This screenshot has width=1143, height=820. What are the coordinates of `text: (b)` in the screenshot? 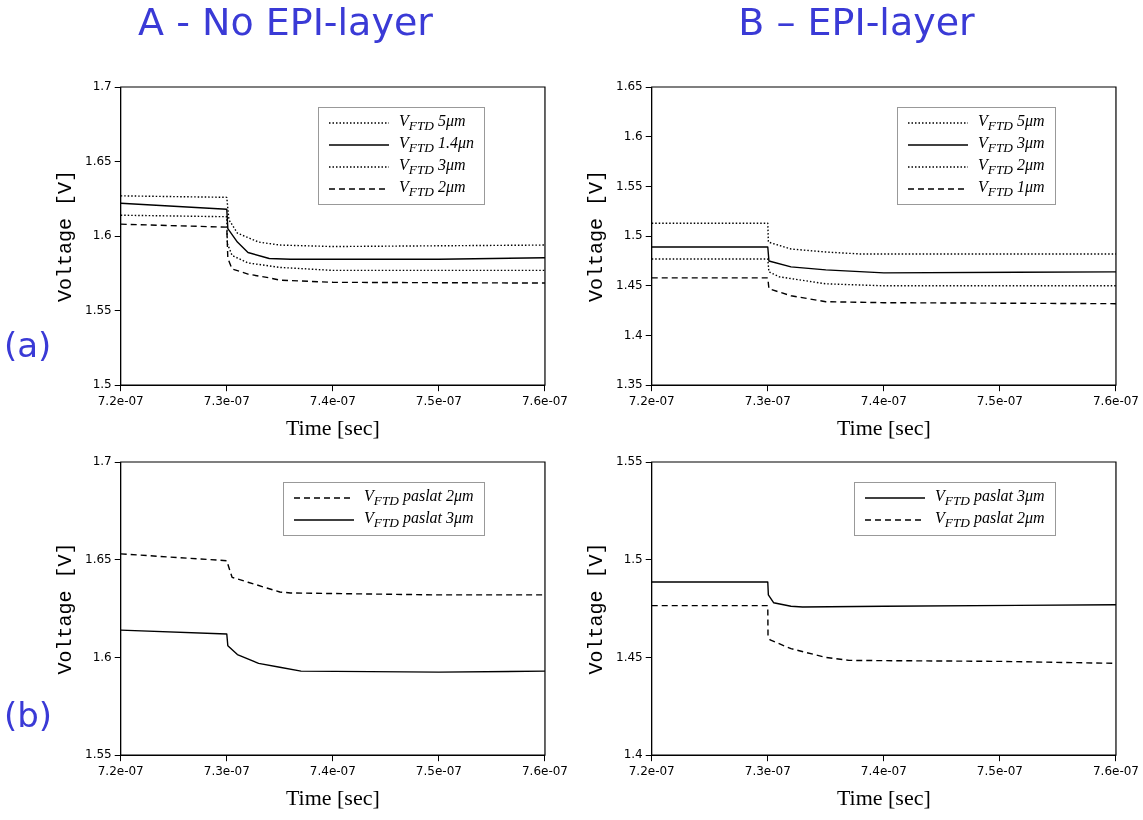 It's located at (28, 715).